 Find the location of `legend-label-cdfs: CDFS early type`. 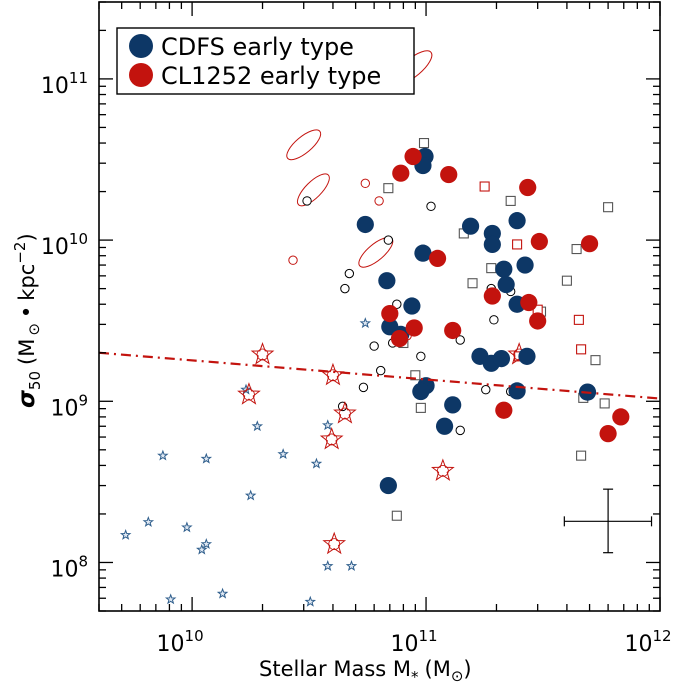

legend-label-cdfs: CDFS early type is located at coordinates (257, 47).